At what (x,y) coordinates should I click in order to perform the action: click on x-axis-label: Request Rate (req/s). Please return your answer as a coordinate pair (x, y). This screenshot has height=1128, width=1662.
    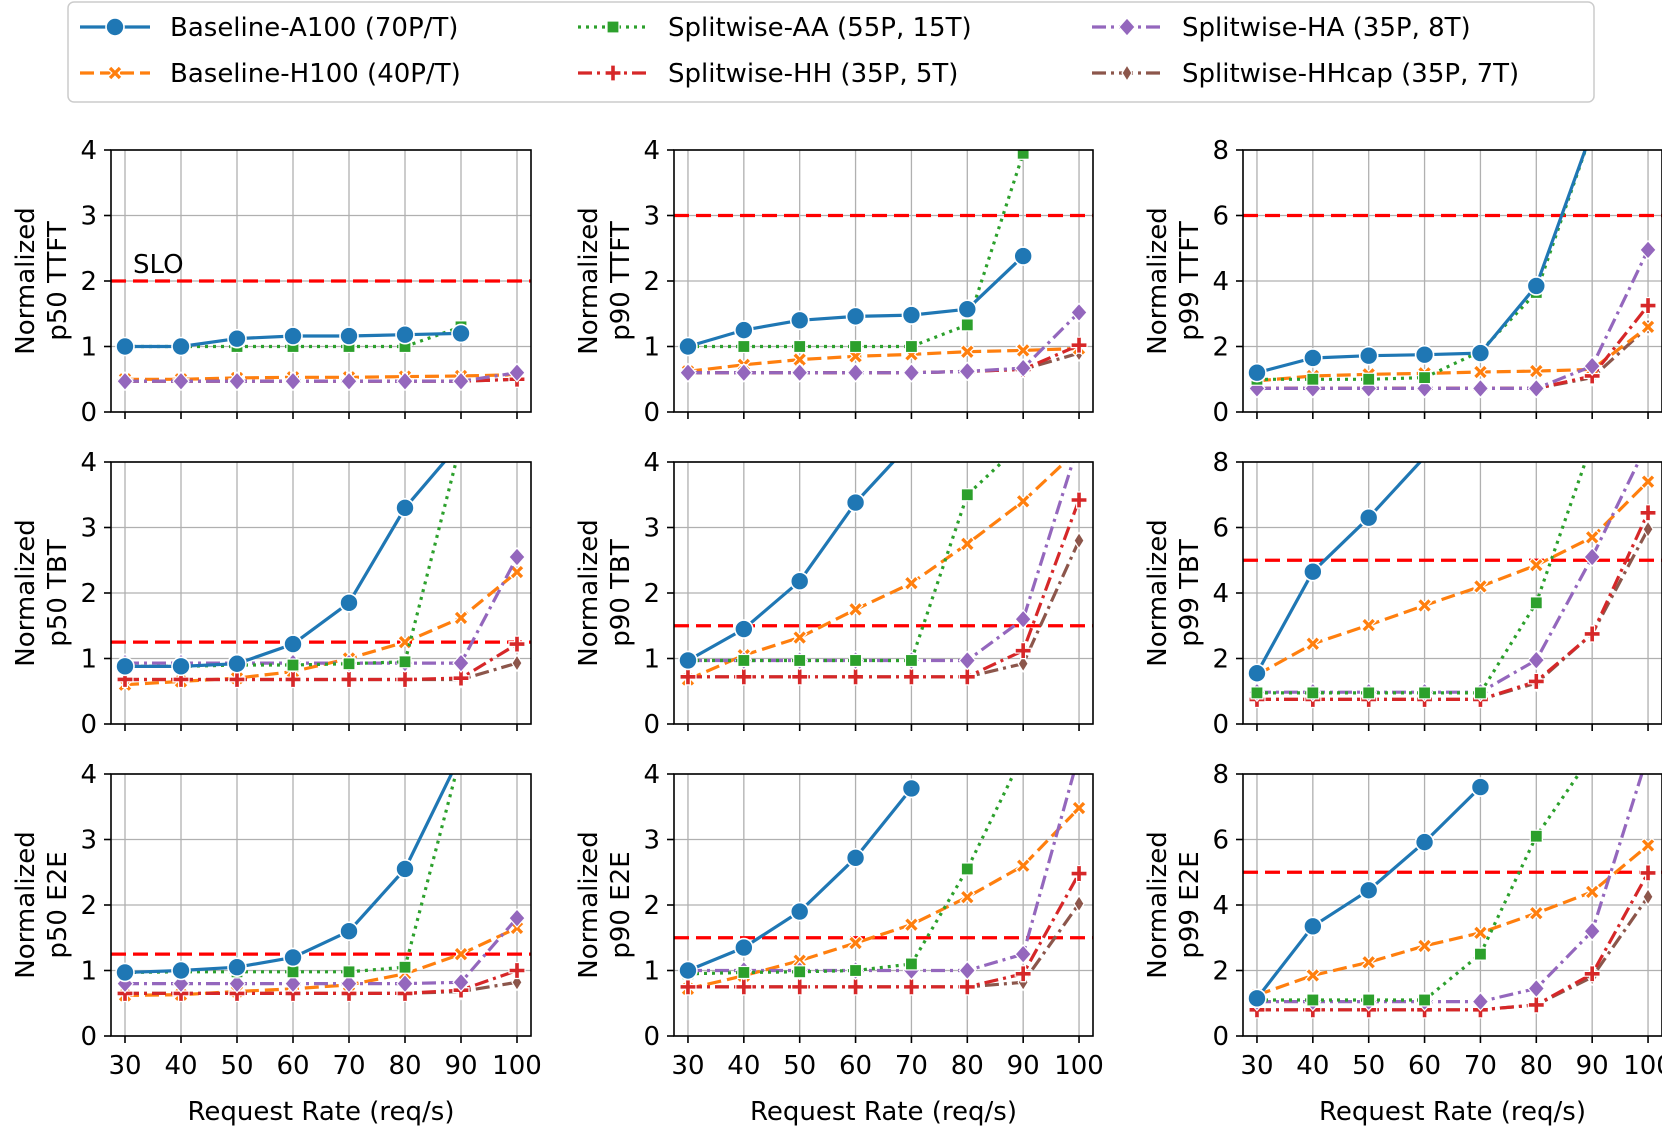
    Looking at the image, I should click on (321, 1112).